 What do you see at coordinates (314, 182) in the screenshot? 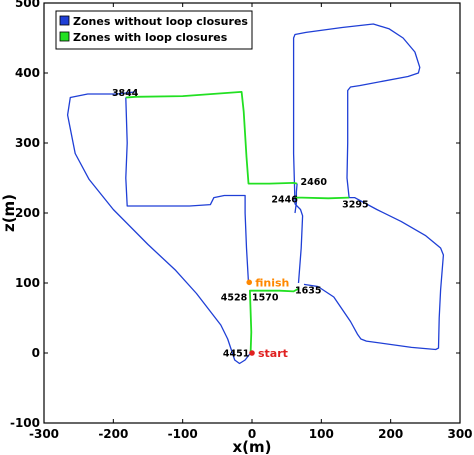
I see `annotation-2460: 2460` at bounding box center [314, 182].